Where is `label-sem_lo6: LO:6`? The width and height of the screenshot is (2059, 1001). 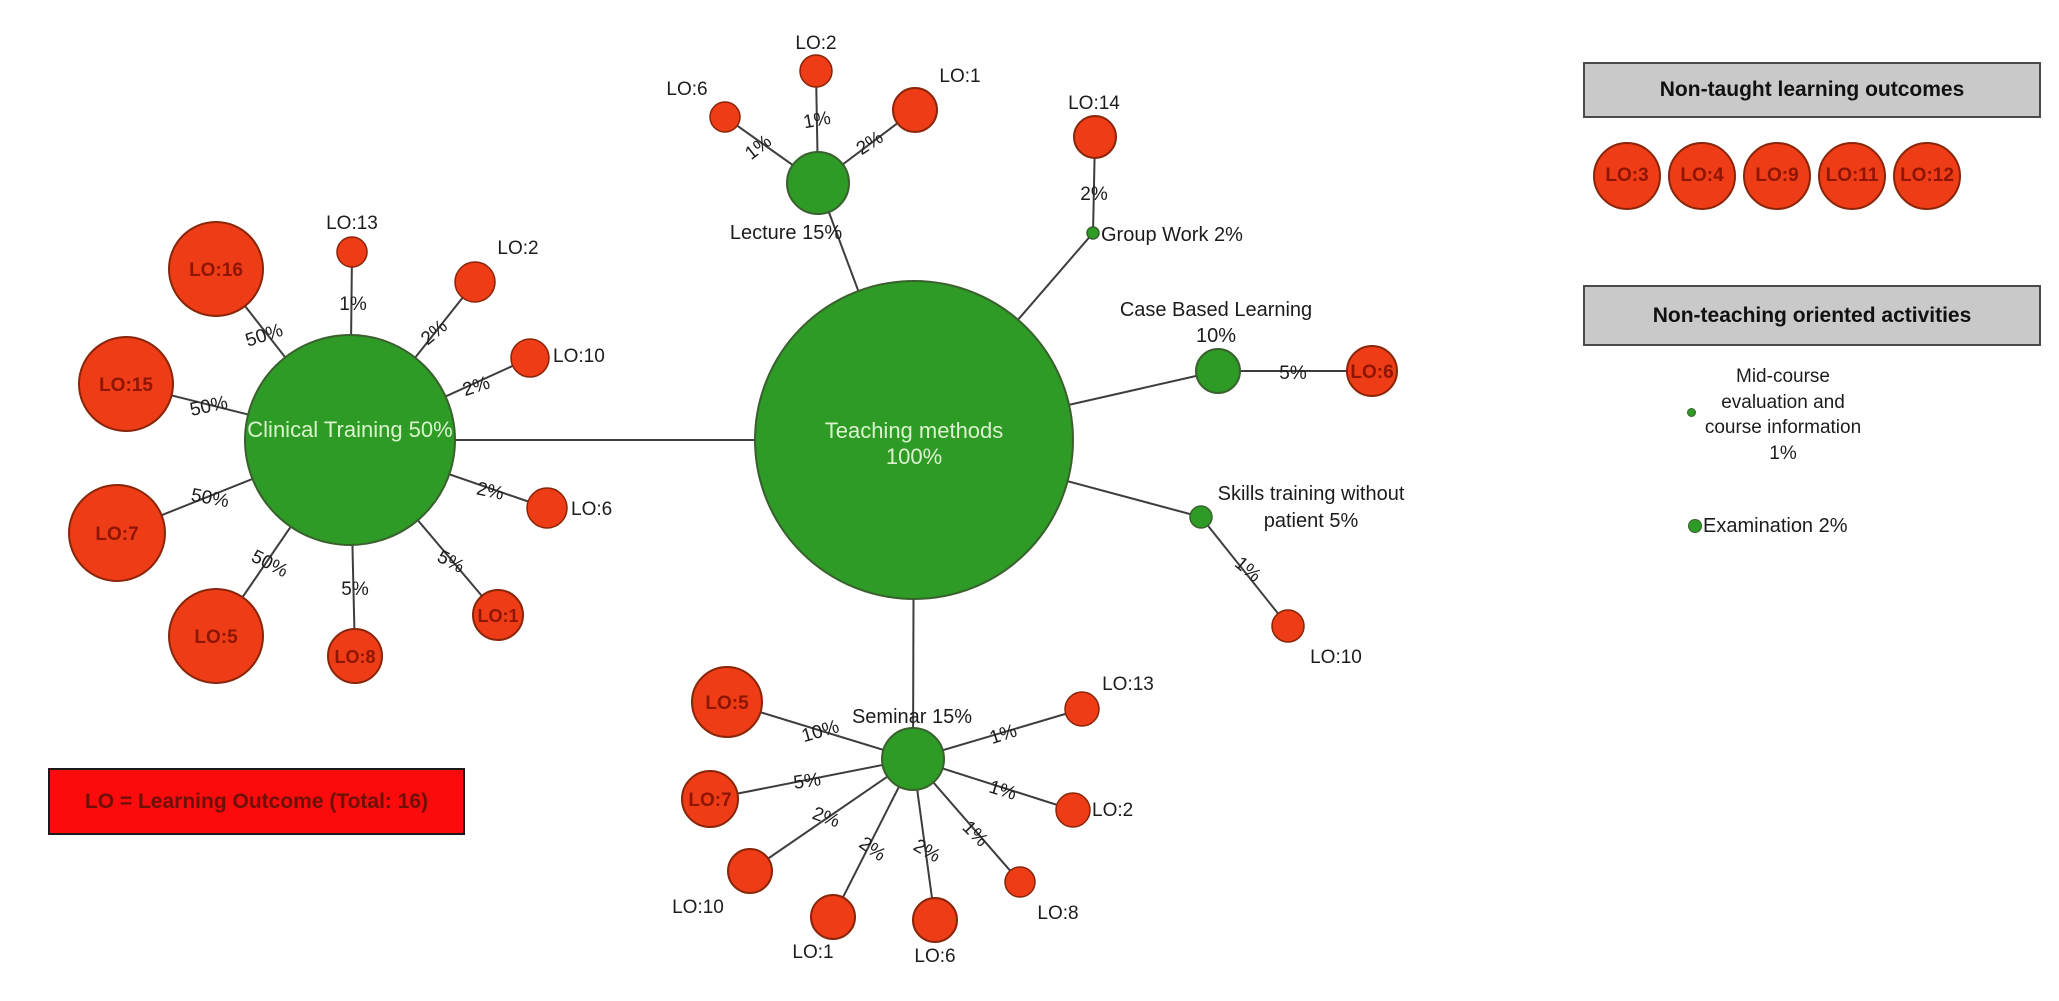
label-sem_lo6: LO:6 is located at coordinates (934, 956).